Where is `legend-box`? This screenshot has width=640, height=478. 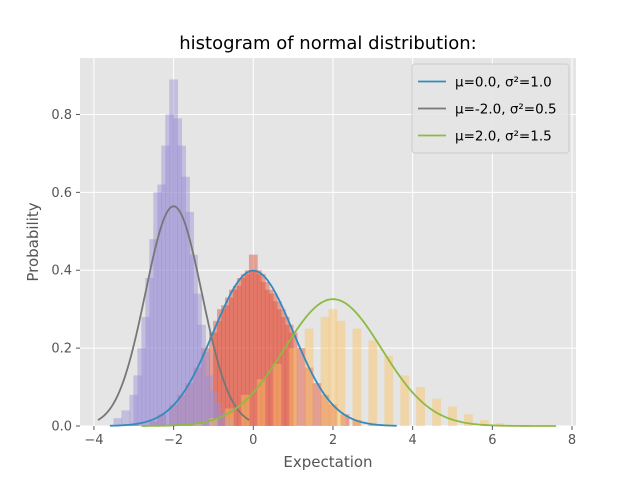 legend-box is located at coordinates (490, 108).